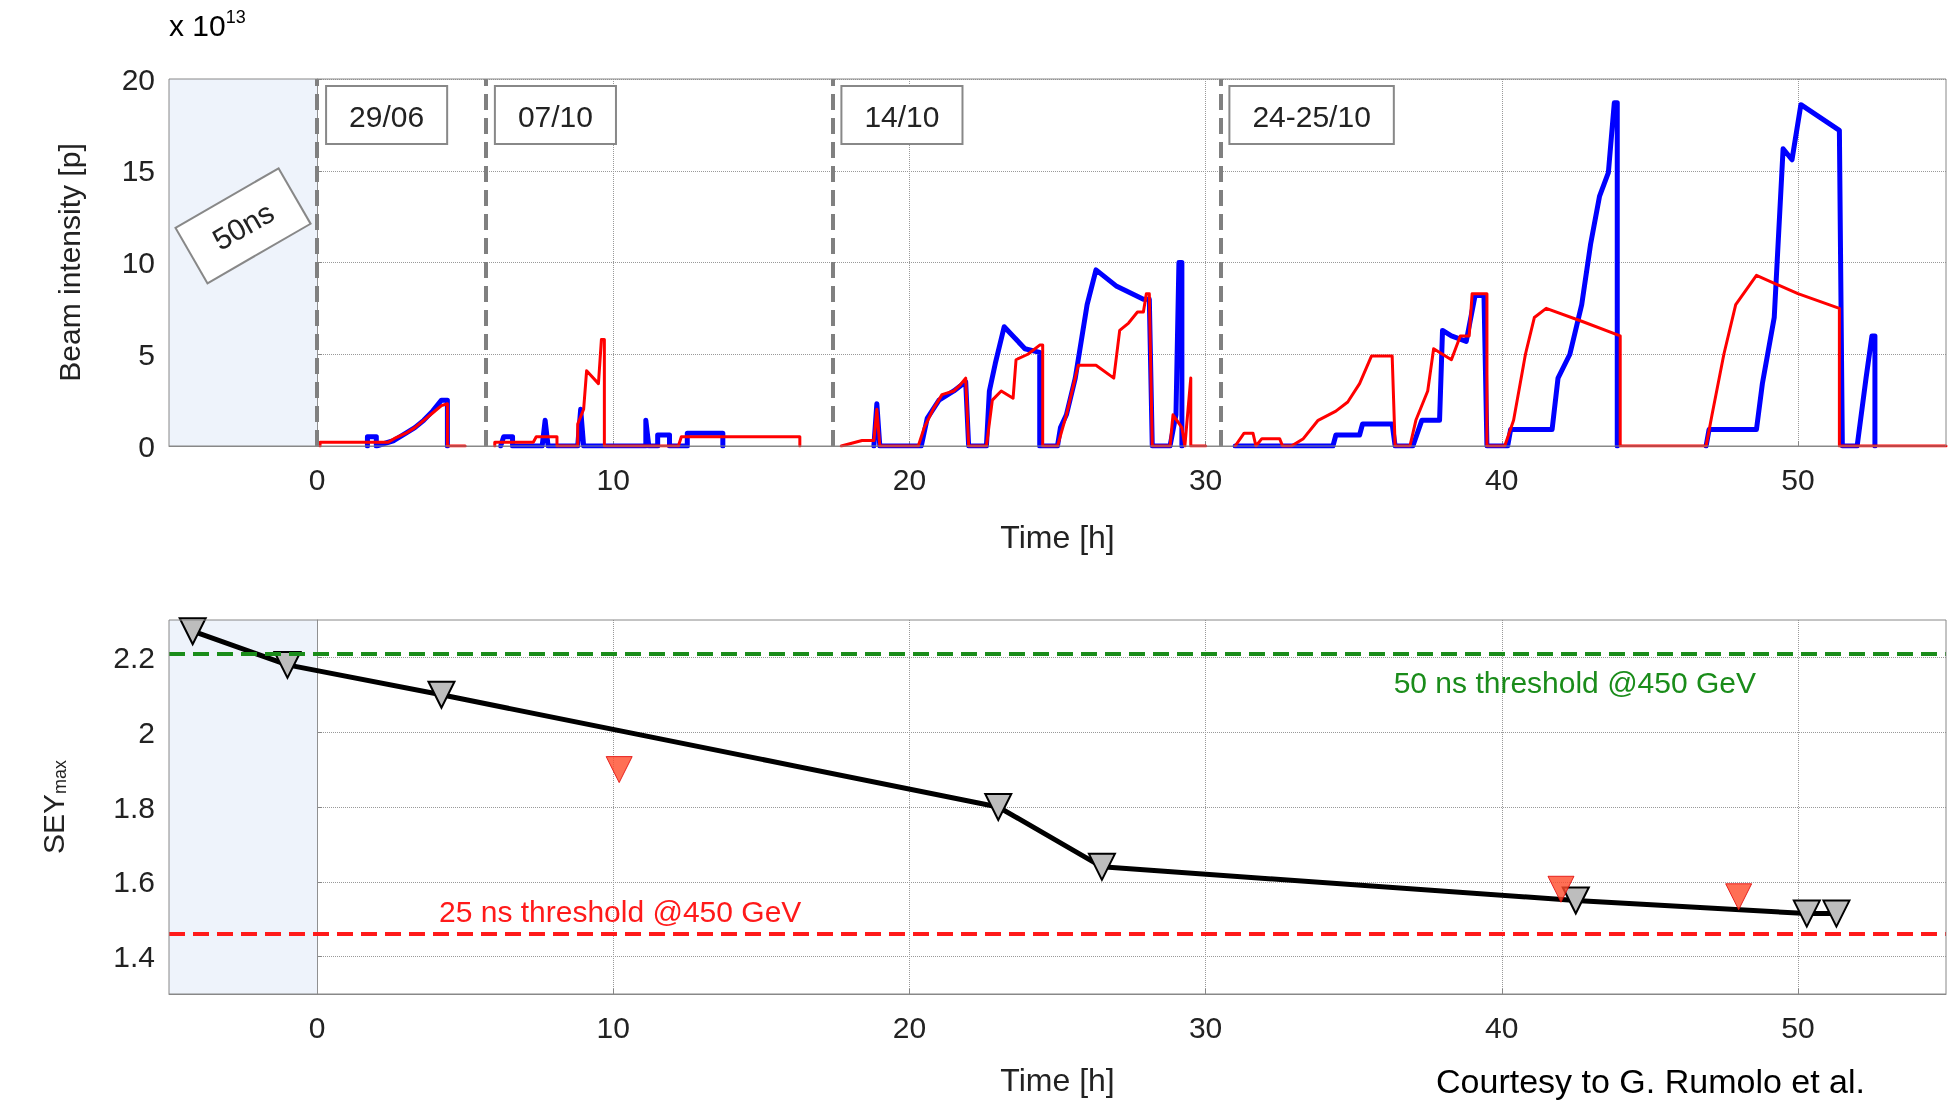 The height and width of the screenshot is (1107, 1959). I want to click on ref-line-label: 50 ns threshold @450 GeV, so click(1574, 683).